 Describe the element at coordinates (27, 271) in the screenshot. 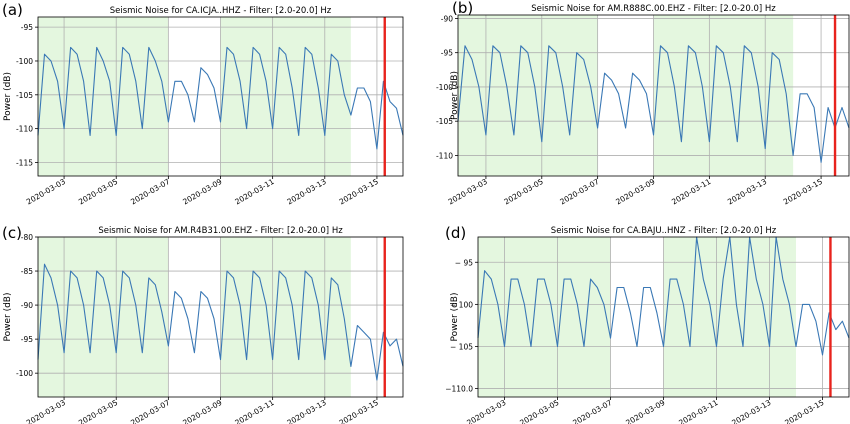

I see `y-tick-label: -85` at that location.